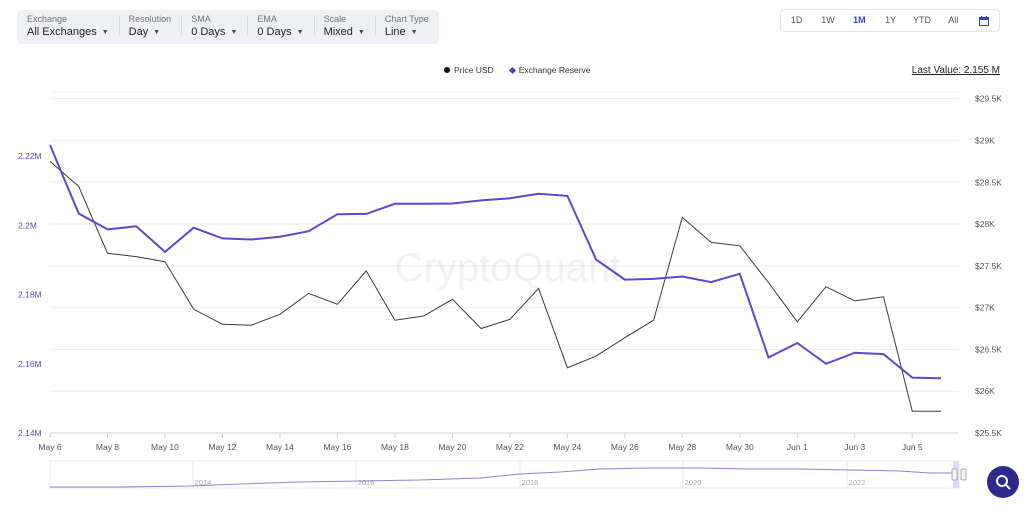  I want to click on left-axis: 2.14M 2.16M 2.18M 2.2M 2.22M, so click(30, 294).